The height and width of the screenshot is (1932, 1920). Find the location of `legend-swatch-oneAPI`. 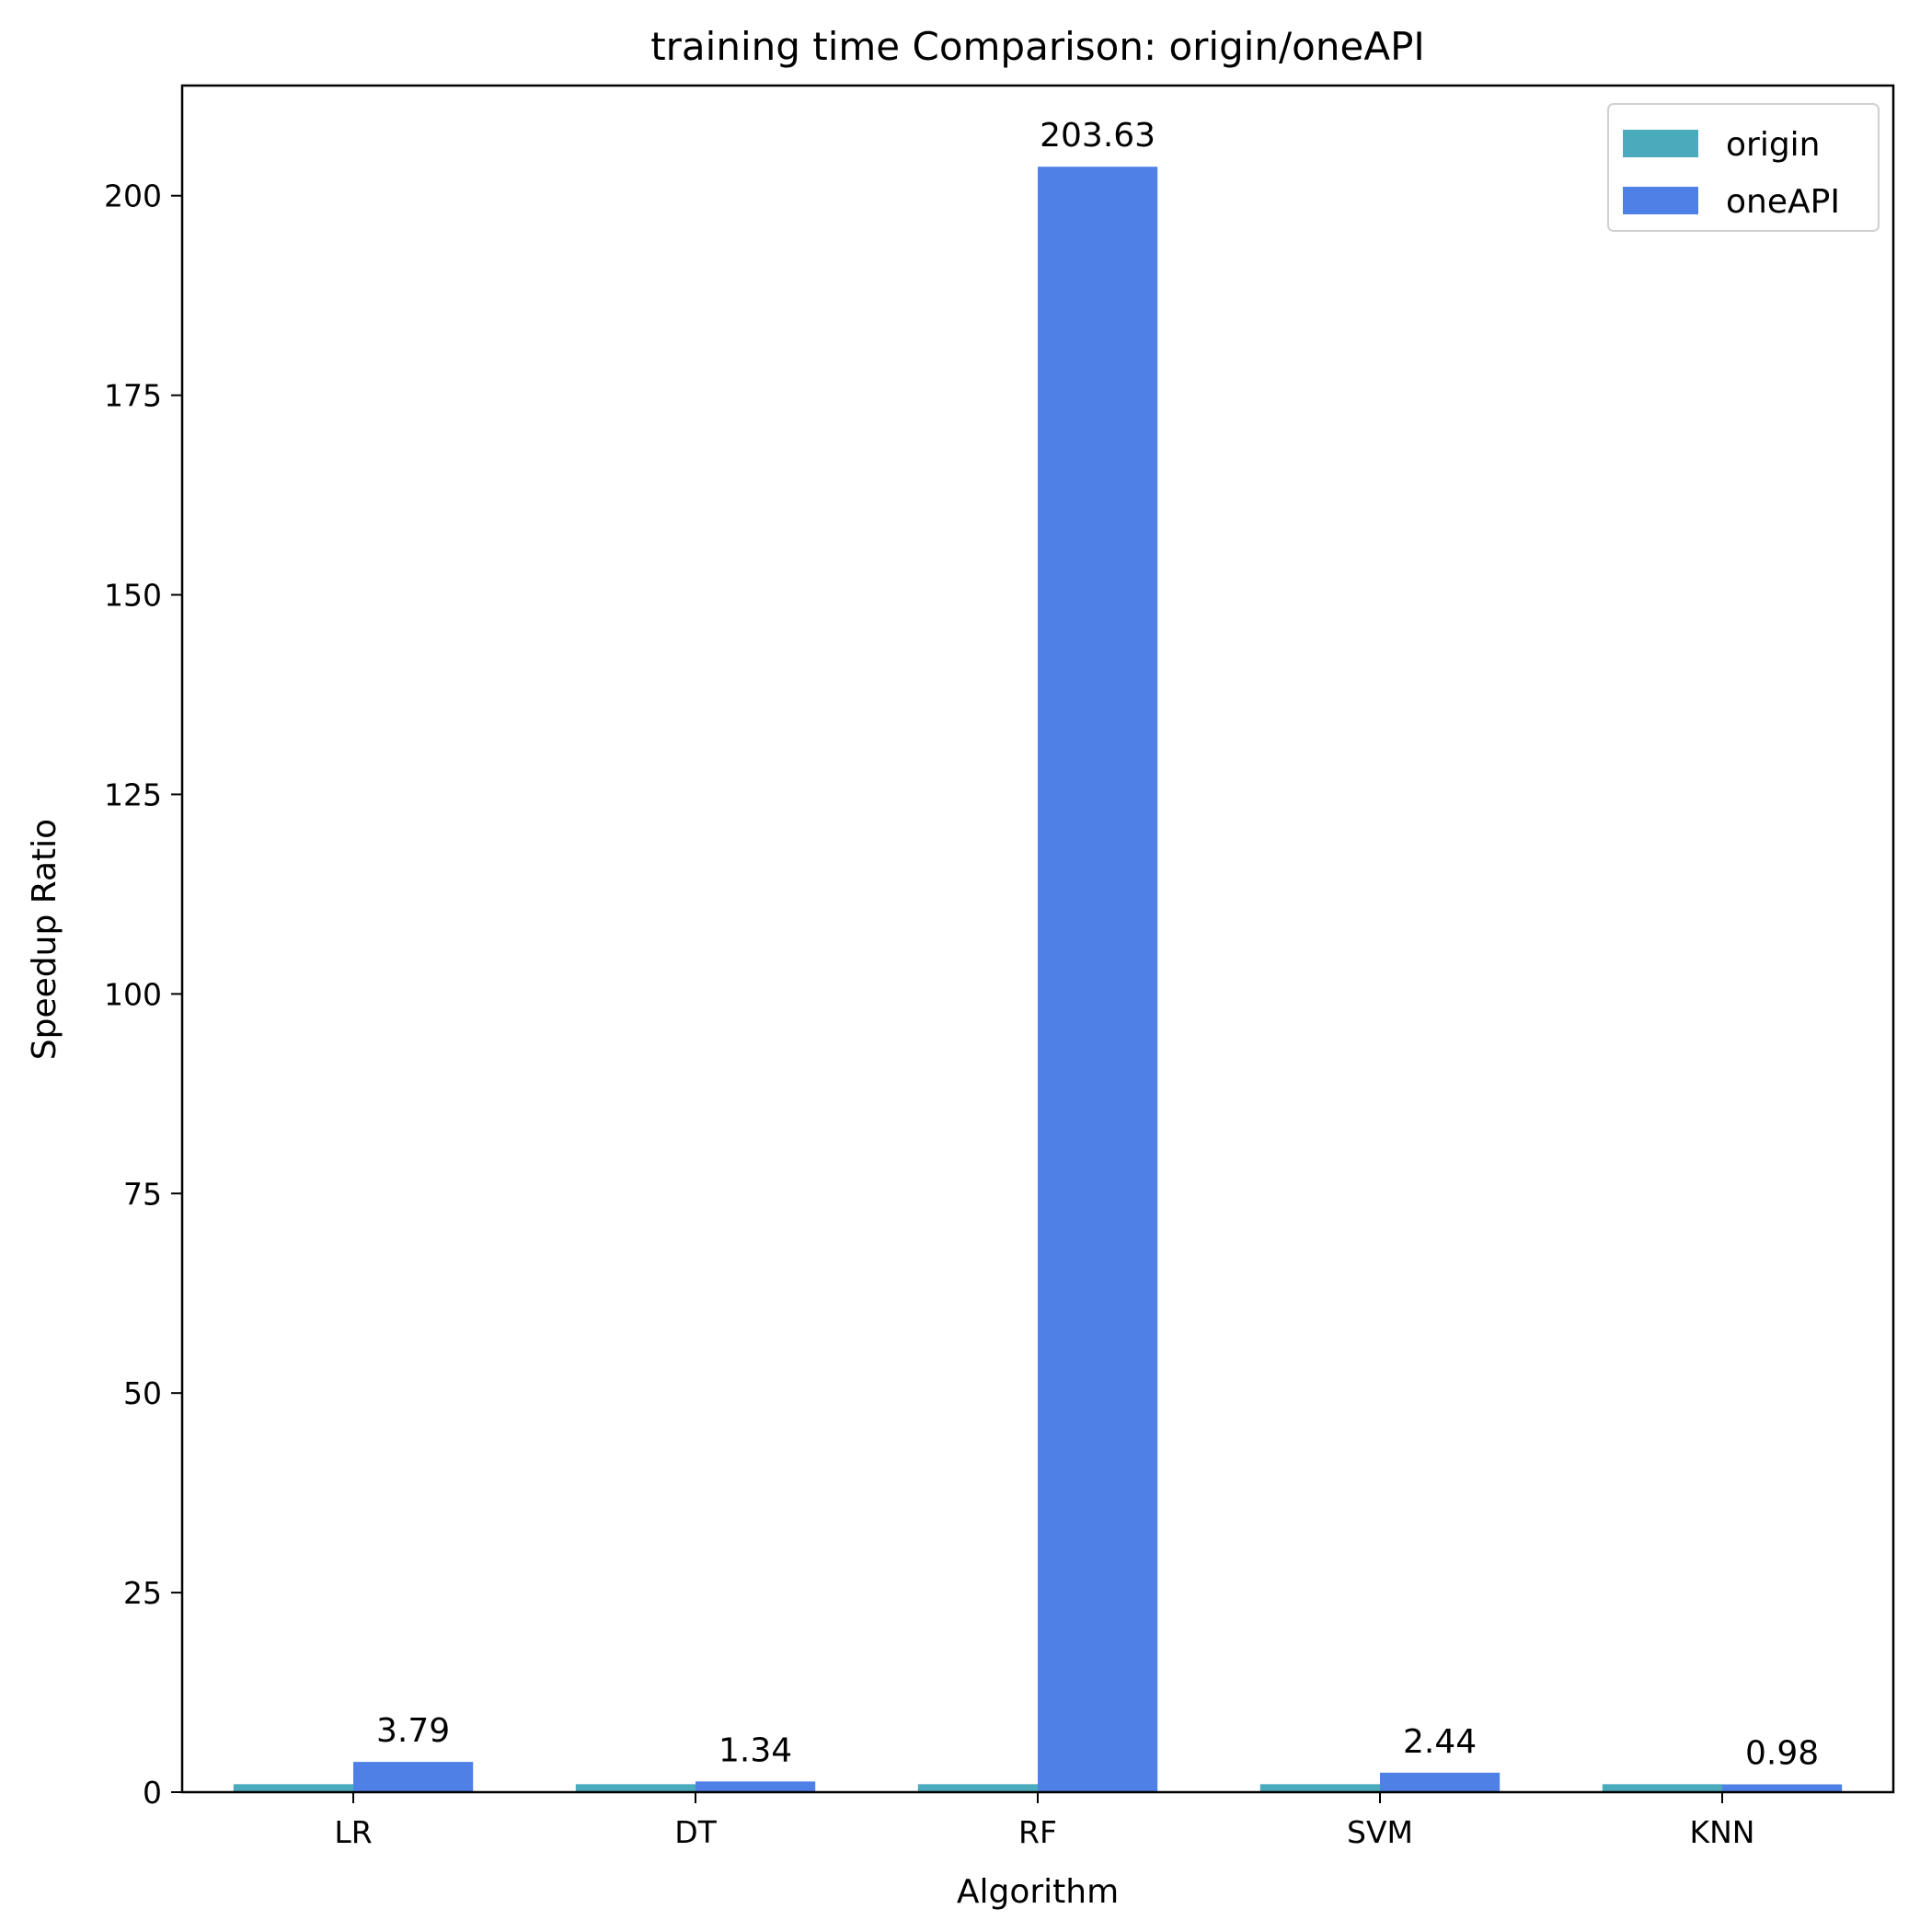

legend-swatch-oneAPI is located at coordinates (1660, 200).